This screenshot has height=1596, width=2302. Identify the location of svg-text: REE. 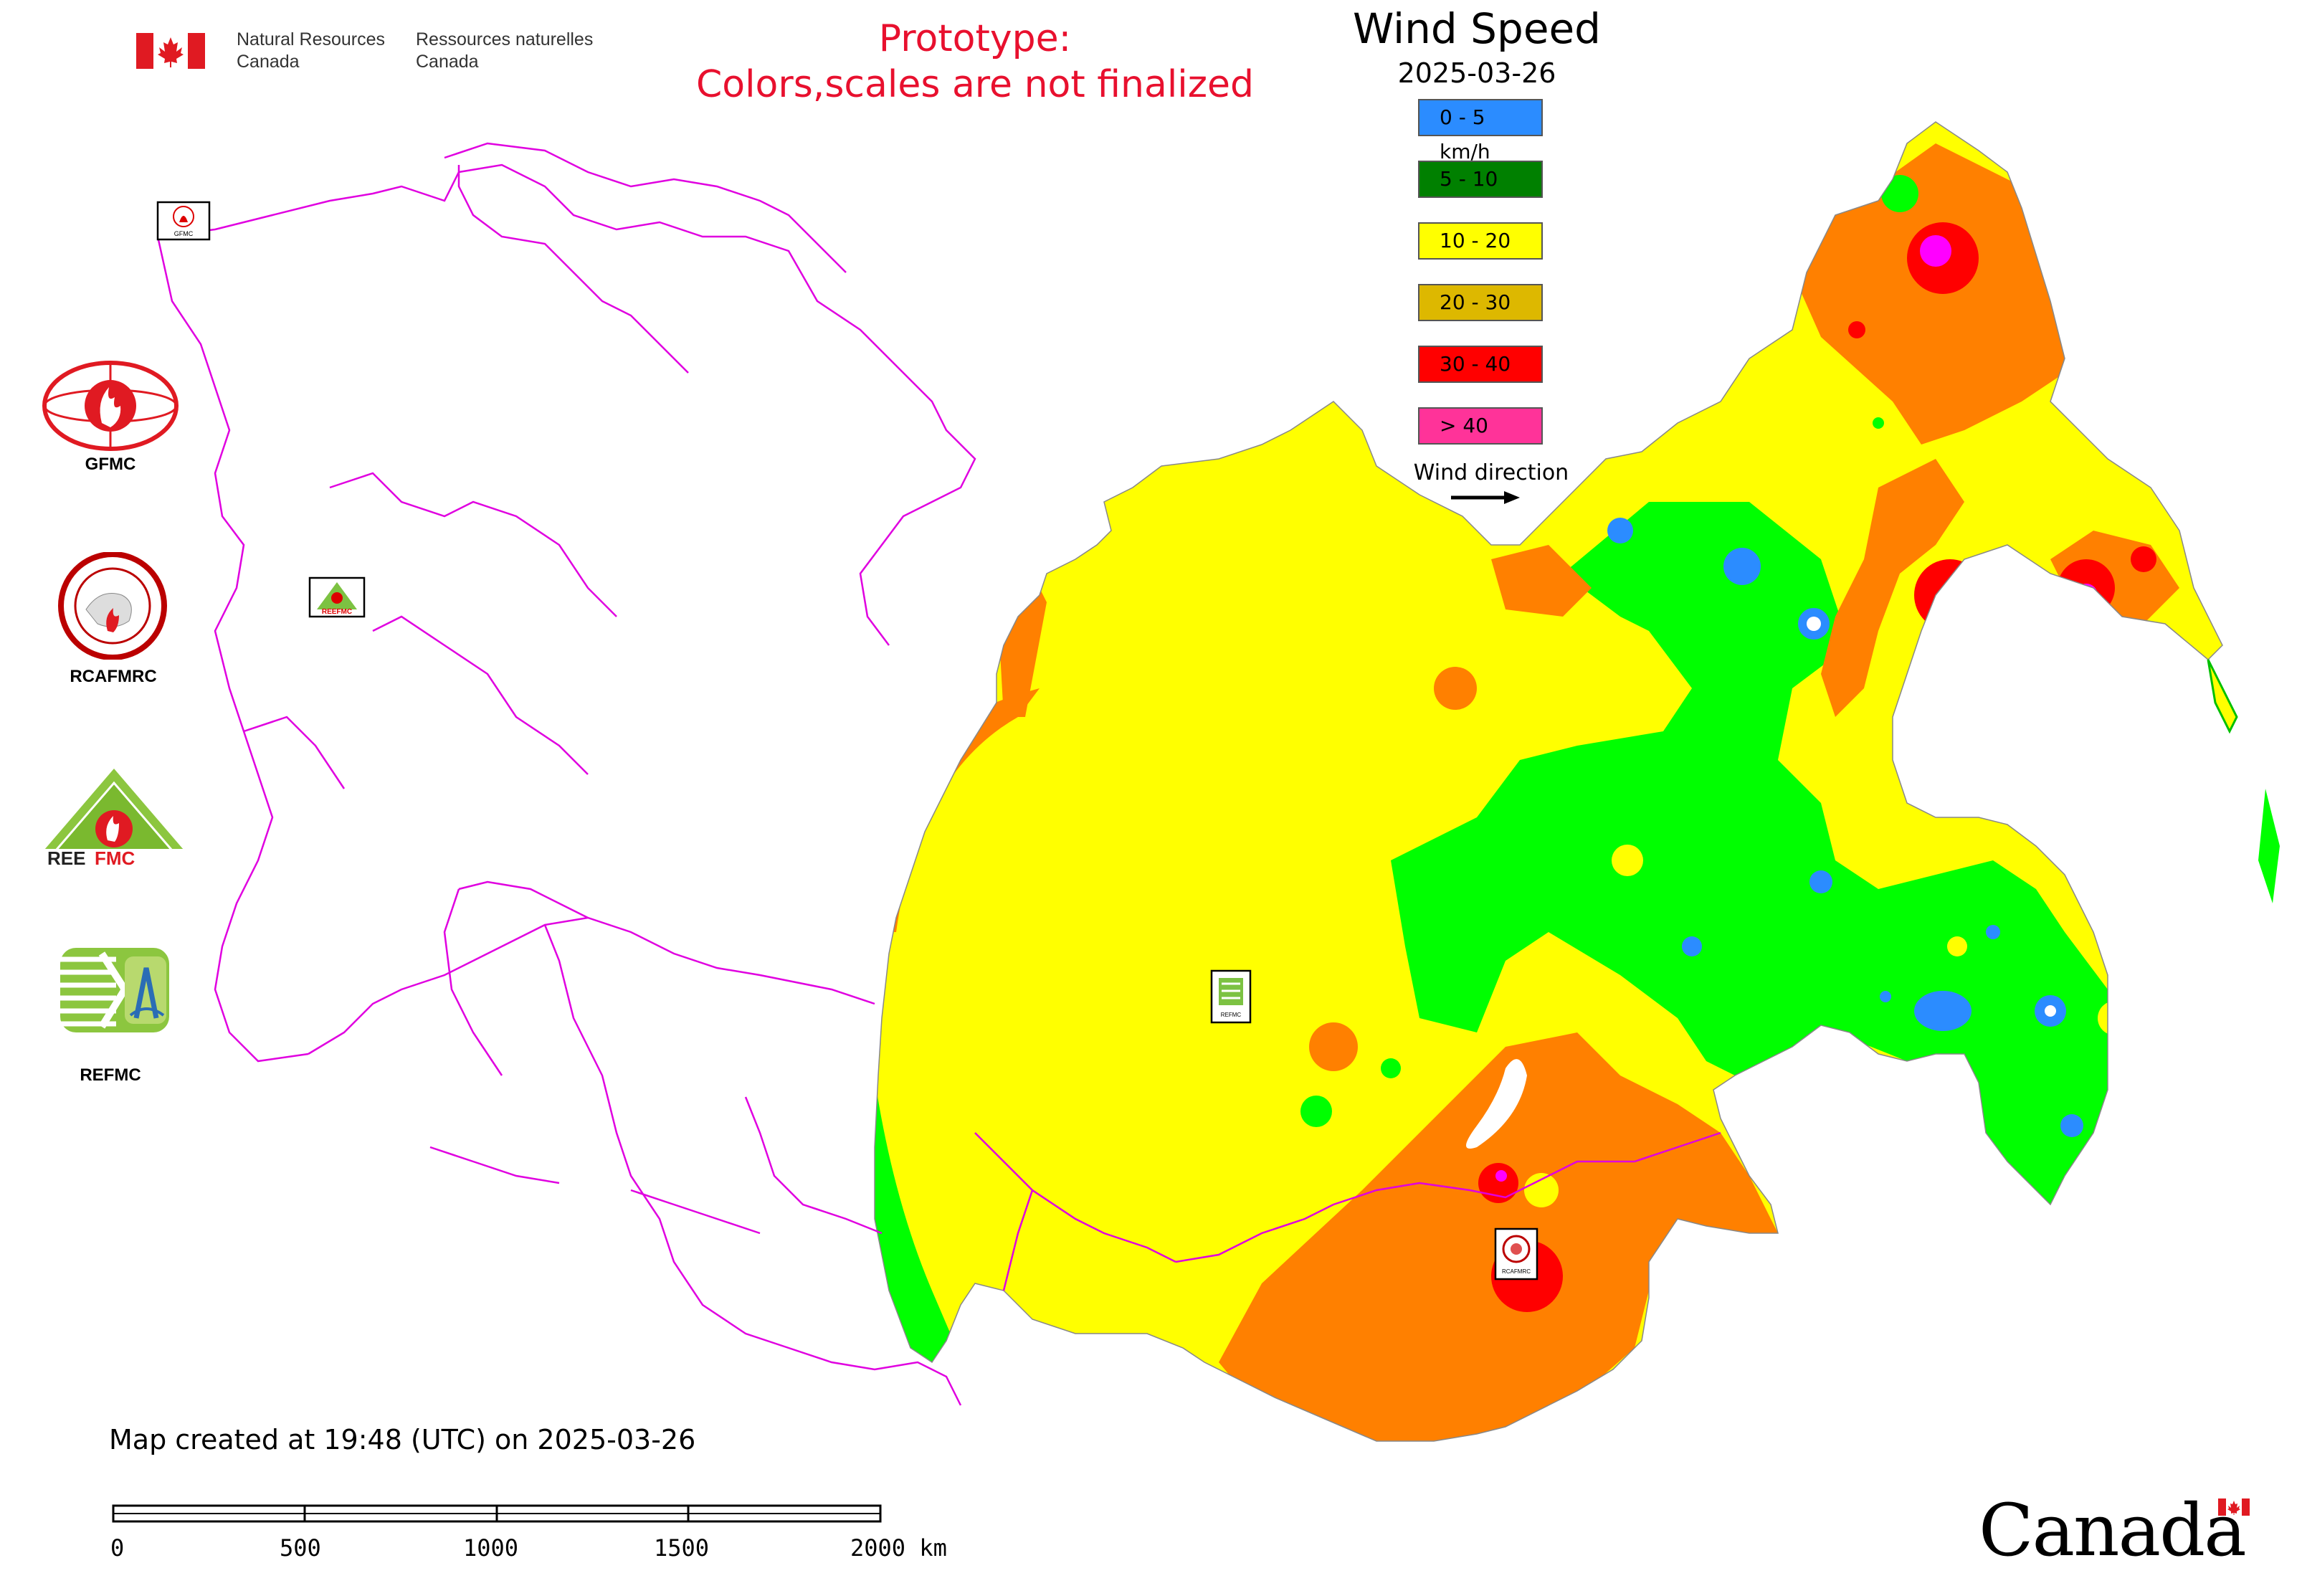
(66, 858).